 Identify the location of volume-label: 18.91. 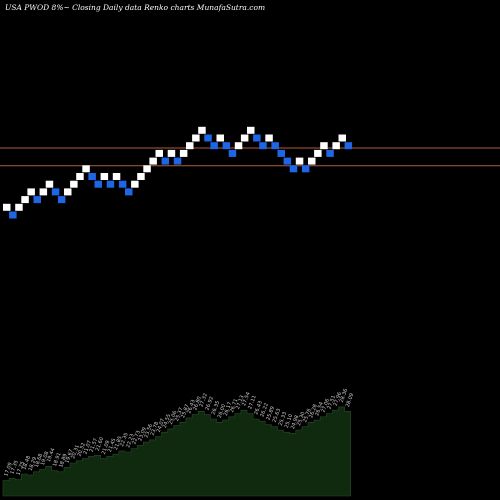
(57, 460).